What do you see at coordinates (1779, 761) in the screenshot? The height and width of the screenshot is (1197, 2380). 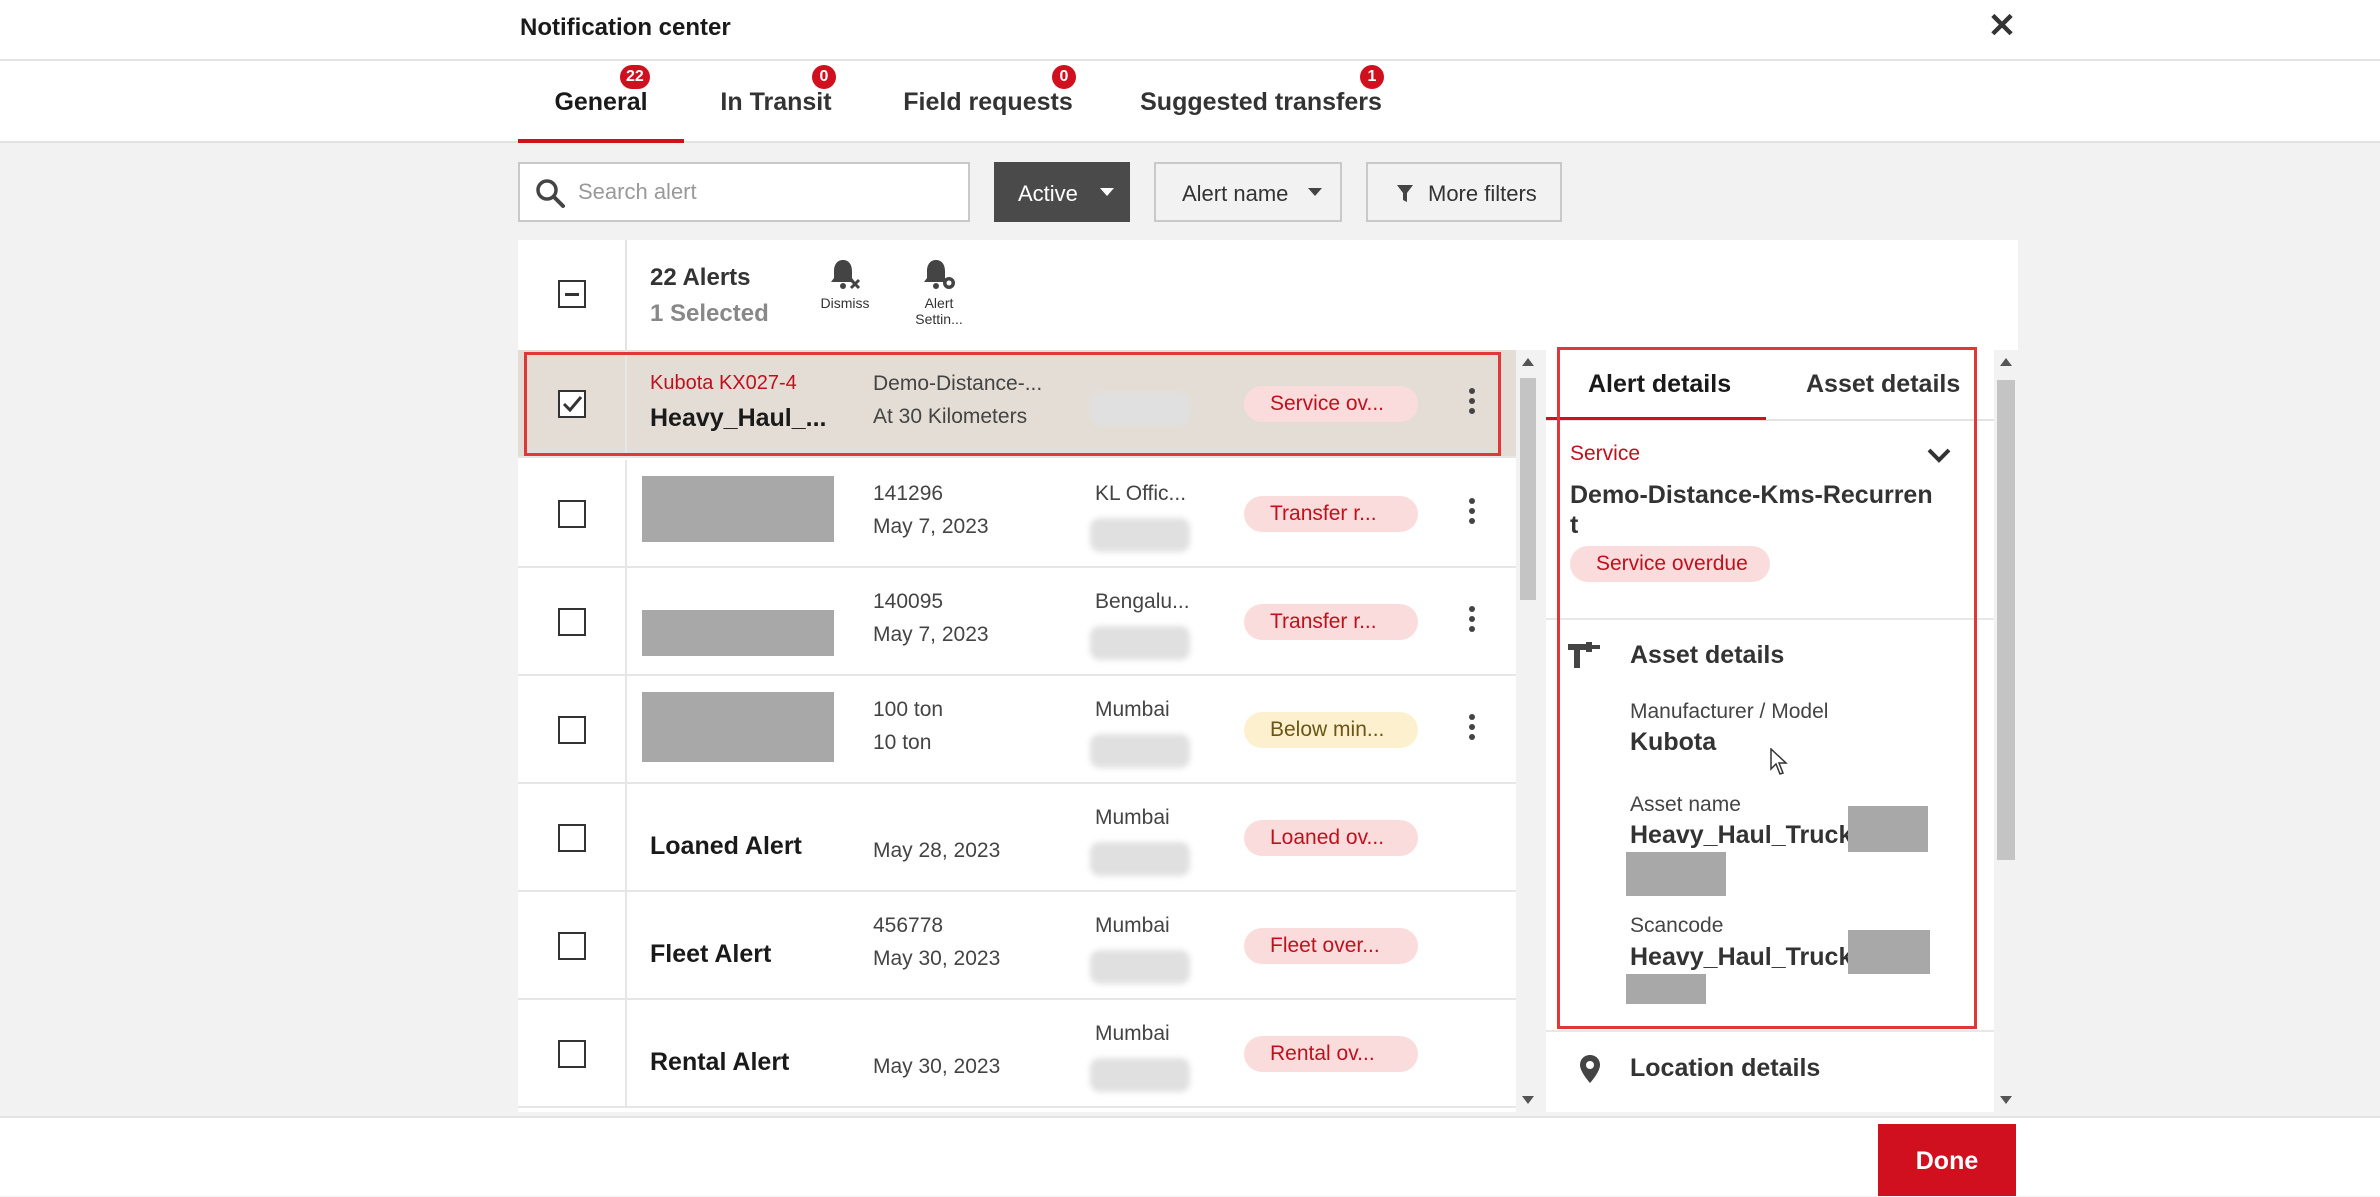 I see `mouse-cursor-icon` at bounding box center [1779, 761].